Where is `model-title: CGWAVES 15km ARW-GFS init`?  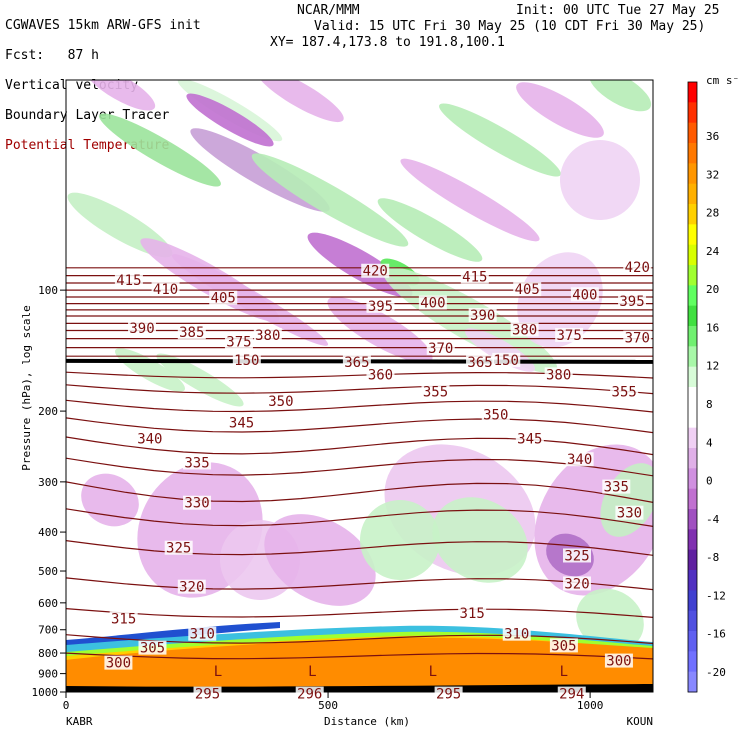 model-title: CGWAVES 15km ARW-GFS init is located at coordinates (103, 25).